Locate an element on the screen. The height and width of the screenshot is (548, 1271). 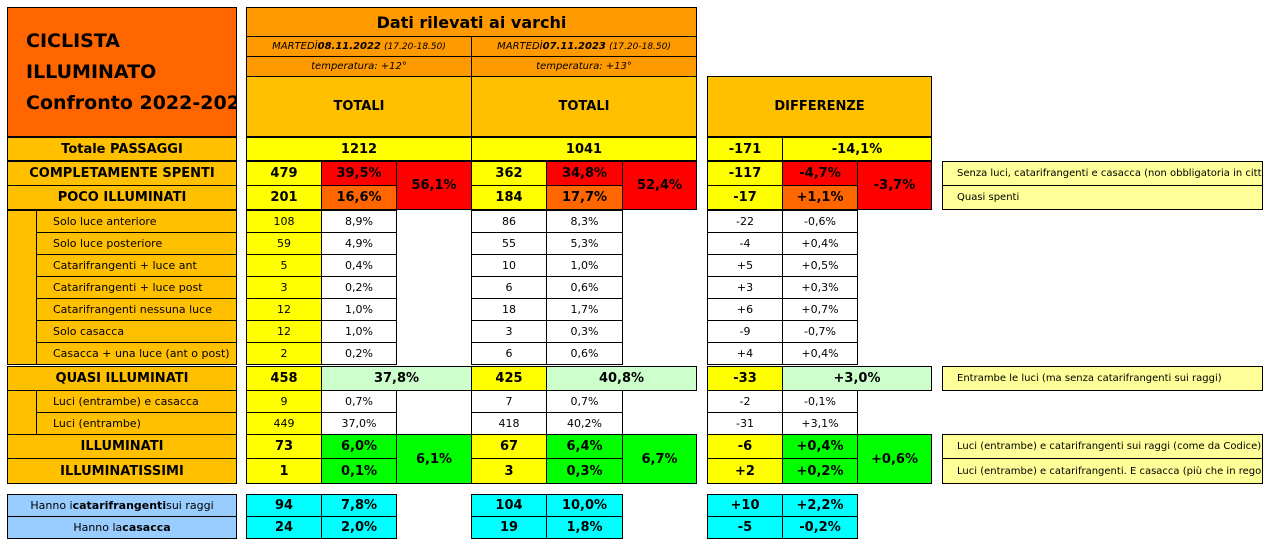
header-temp-2023: temperatura: +13° is located at coordinates (584, 66).